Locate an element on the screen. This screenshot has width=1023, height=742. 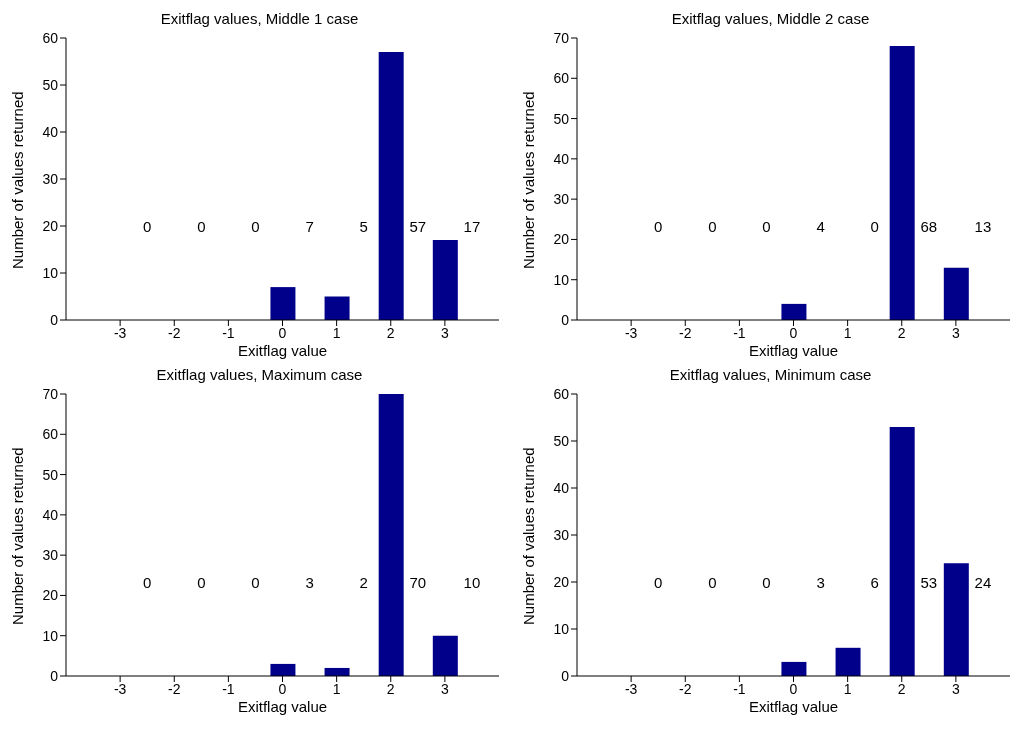
annotation: 57 is located at coordinates (418, 226).